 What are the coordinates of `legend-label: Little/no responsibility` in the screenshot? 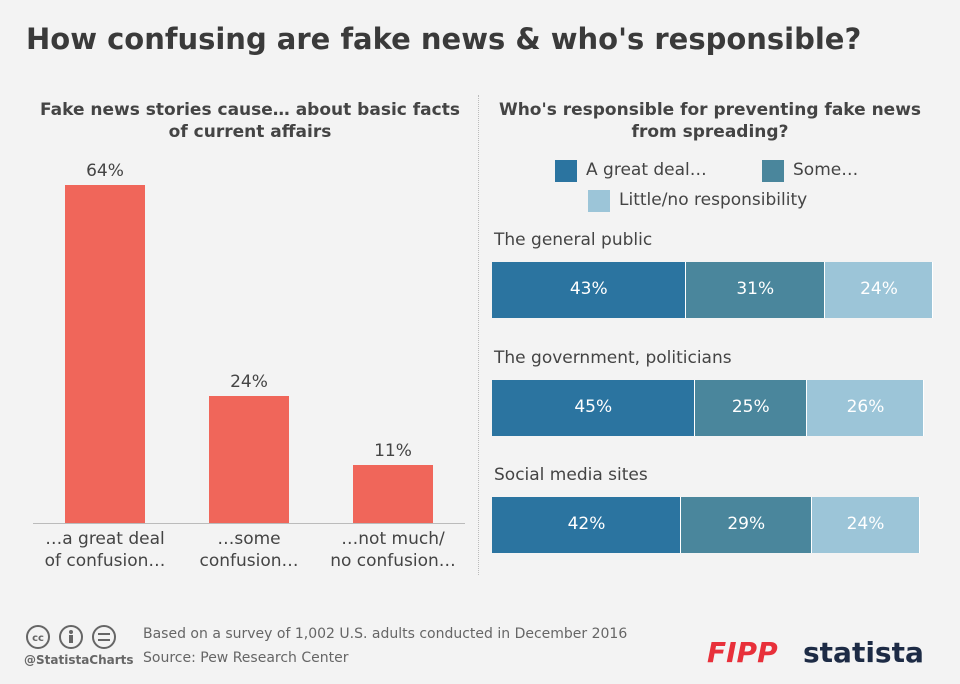 It's located at (713, 200).